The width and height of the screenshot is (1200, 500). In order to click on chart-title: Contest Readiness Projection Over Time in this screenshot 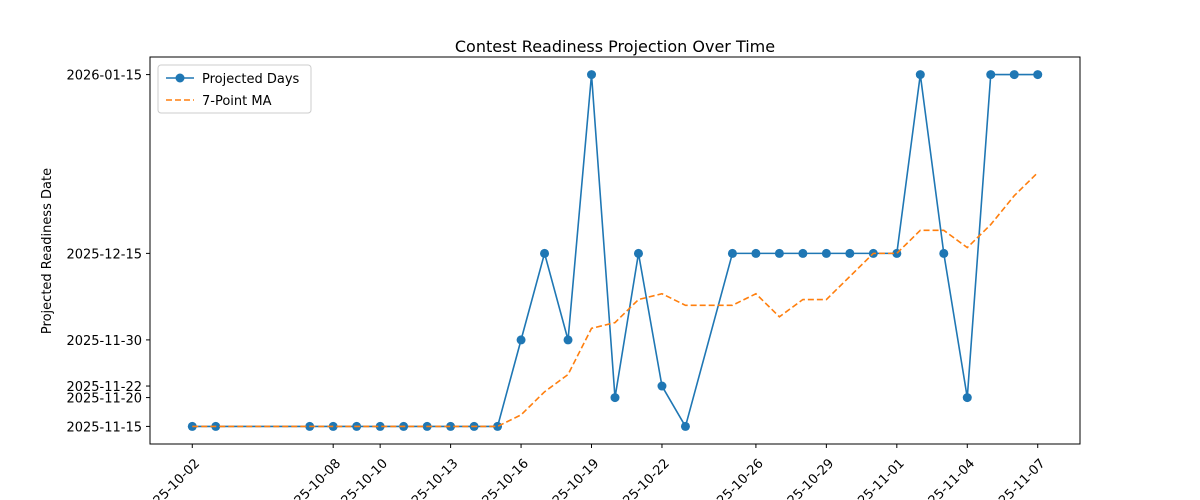, I will do `click(615, 46)`.